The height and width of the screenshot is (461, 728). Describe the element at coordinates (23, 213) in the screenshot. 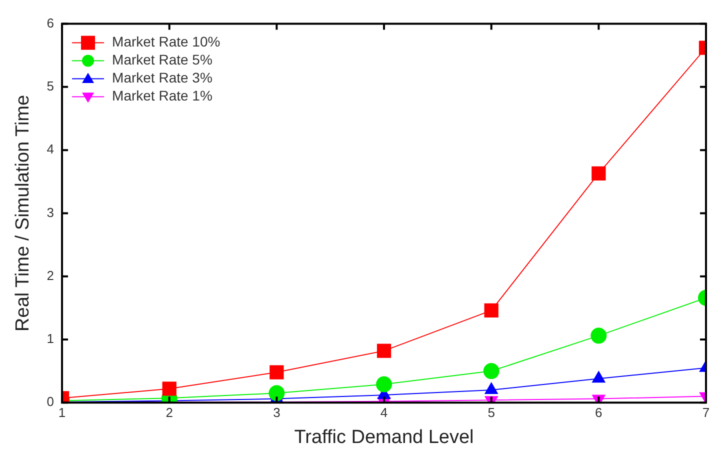

I see `y-axis-title: Real Time / Simulation Time` at that location.